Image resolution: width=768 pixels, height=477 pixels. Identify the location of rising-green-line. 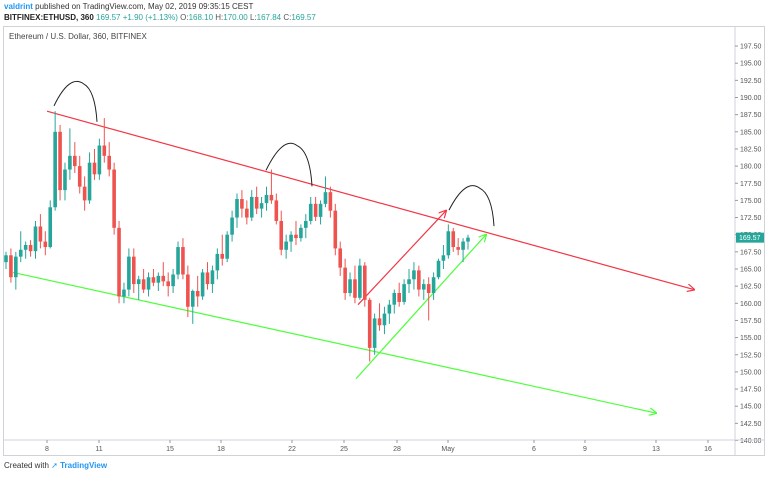
(420, 307).